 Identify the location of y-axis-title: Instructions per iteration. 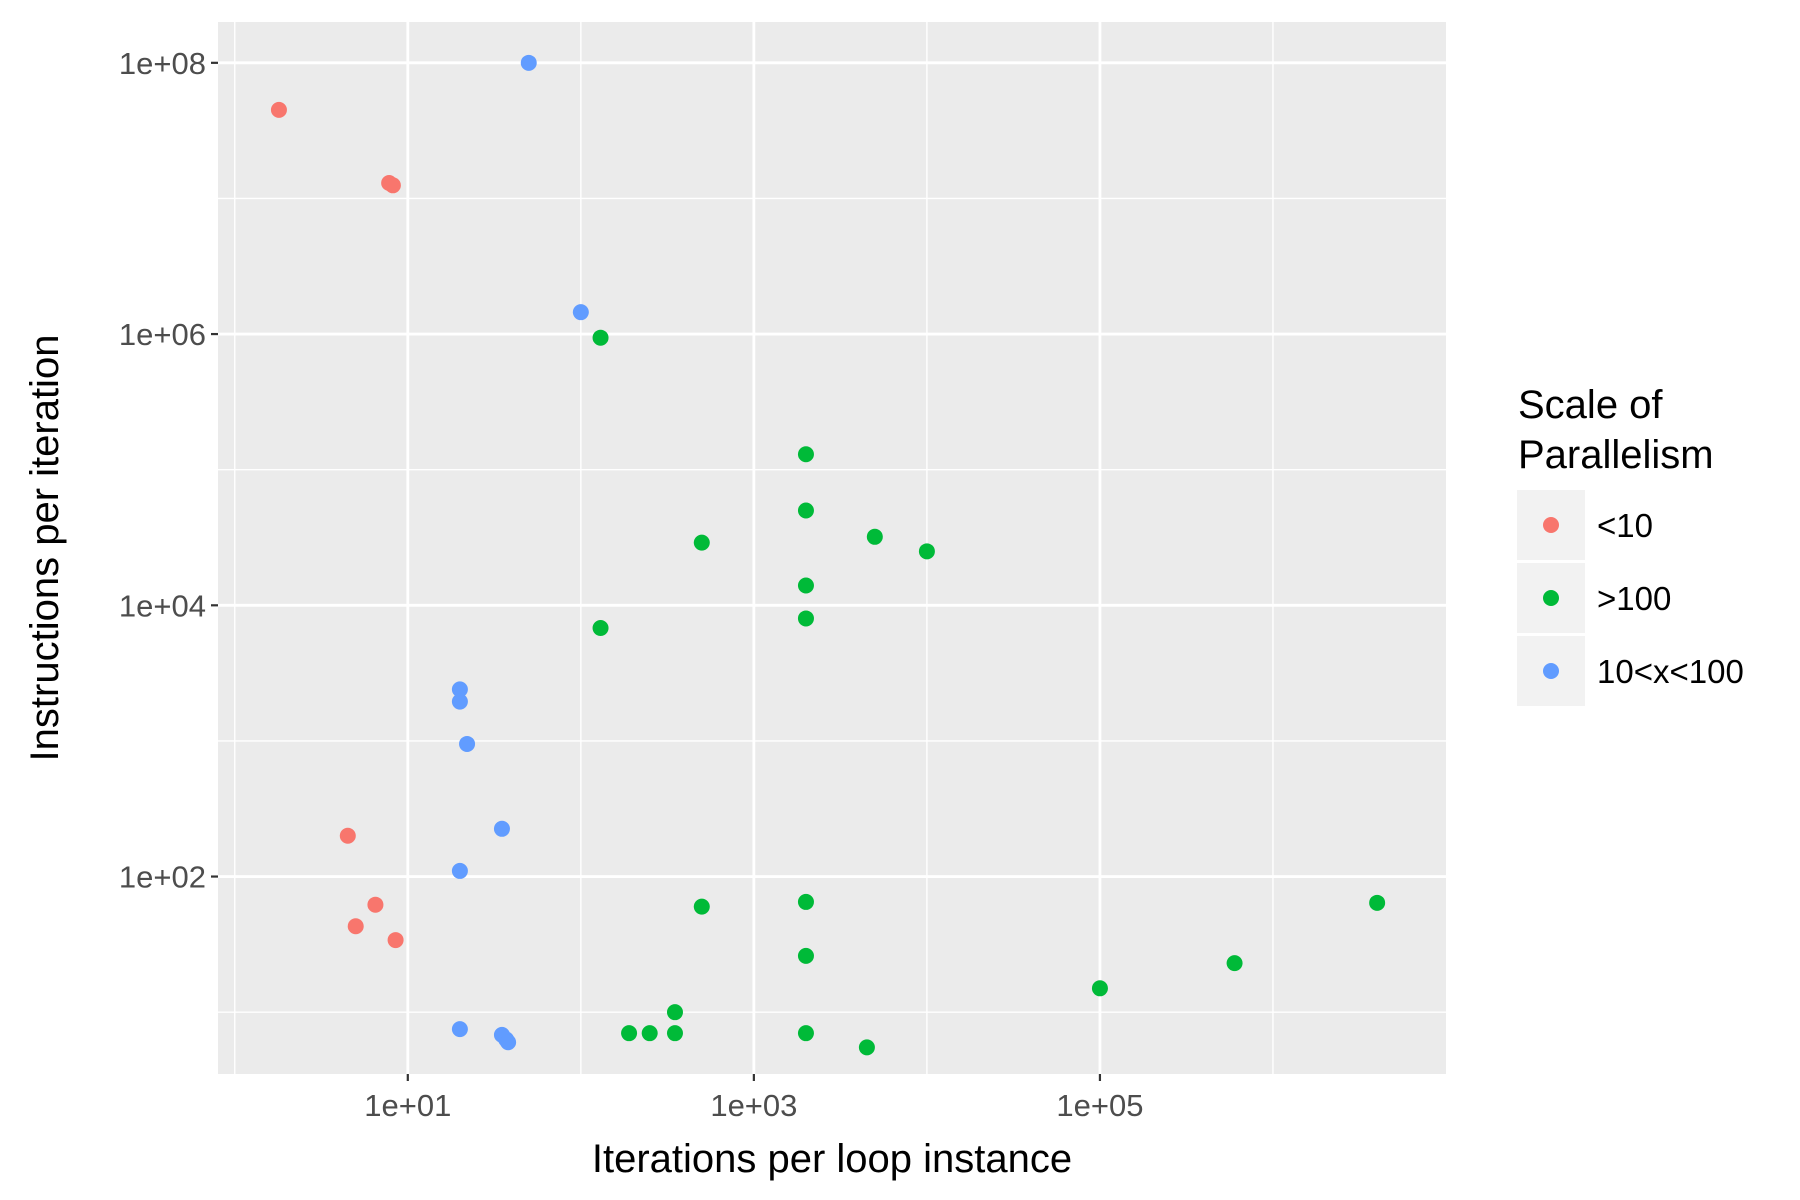
(45, 548).